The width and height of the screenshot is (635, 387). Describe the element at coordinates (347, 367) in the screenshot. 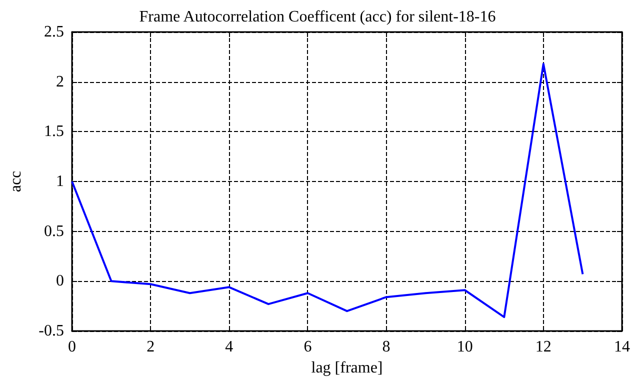

I see `x-axis-title: lag [frame]` at that location.